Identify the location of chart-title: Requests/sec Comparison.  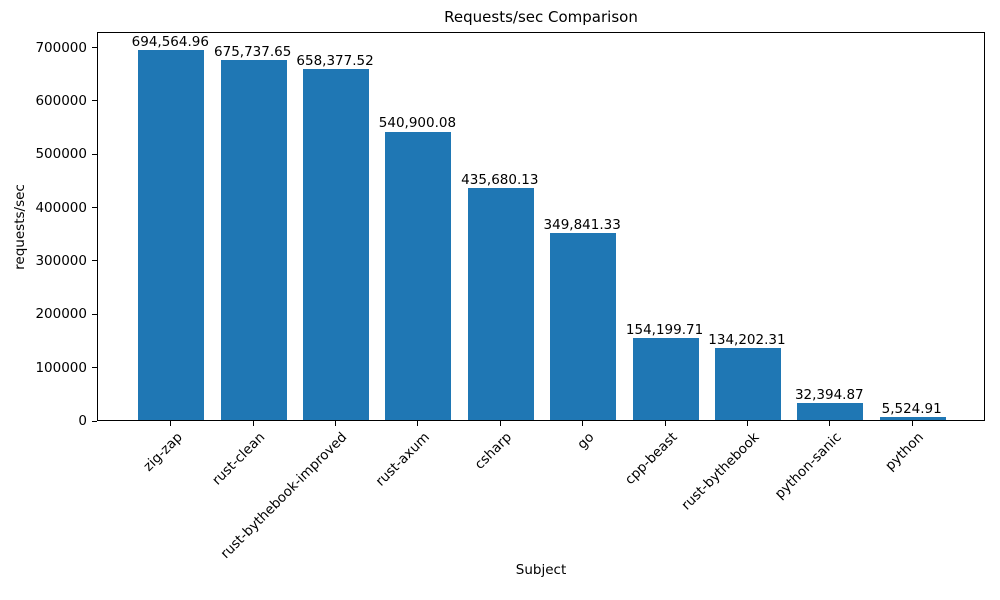
(541, 17).